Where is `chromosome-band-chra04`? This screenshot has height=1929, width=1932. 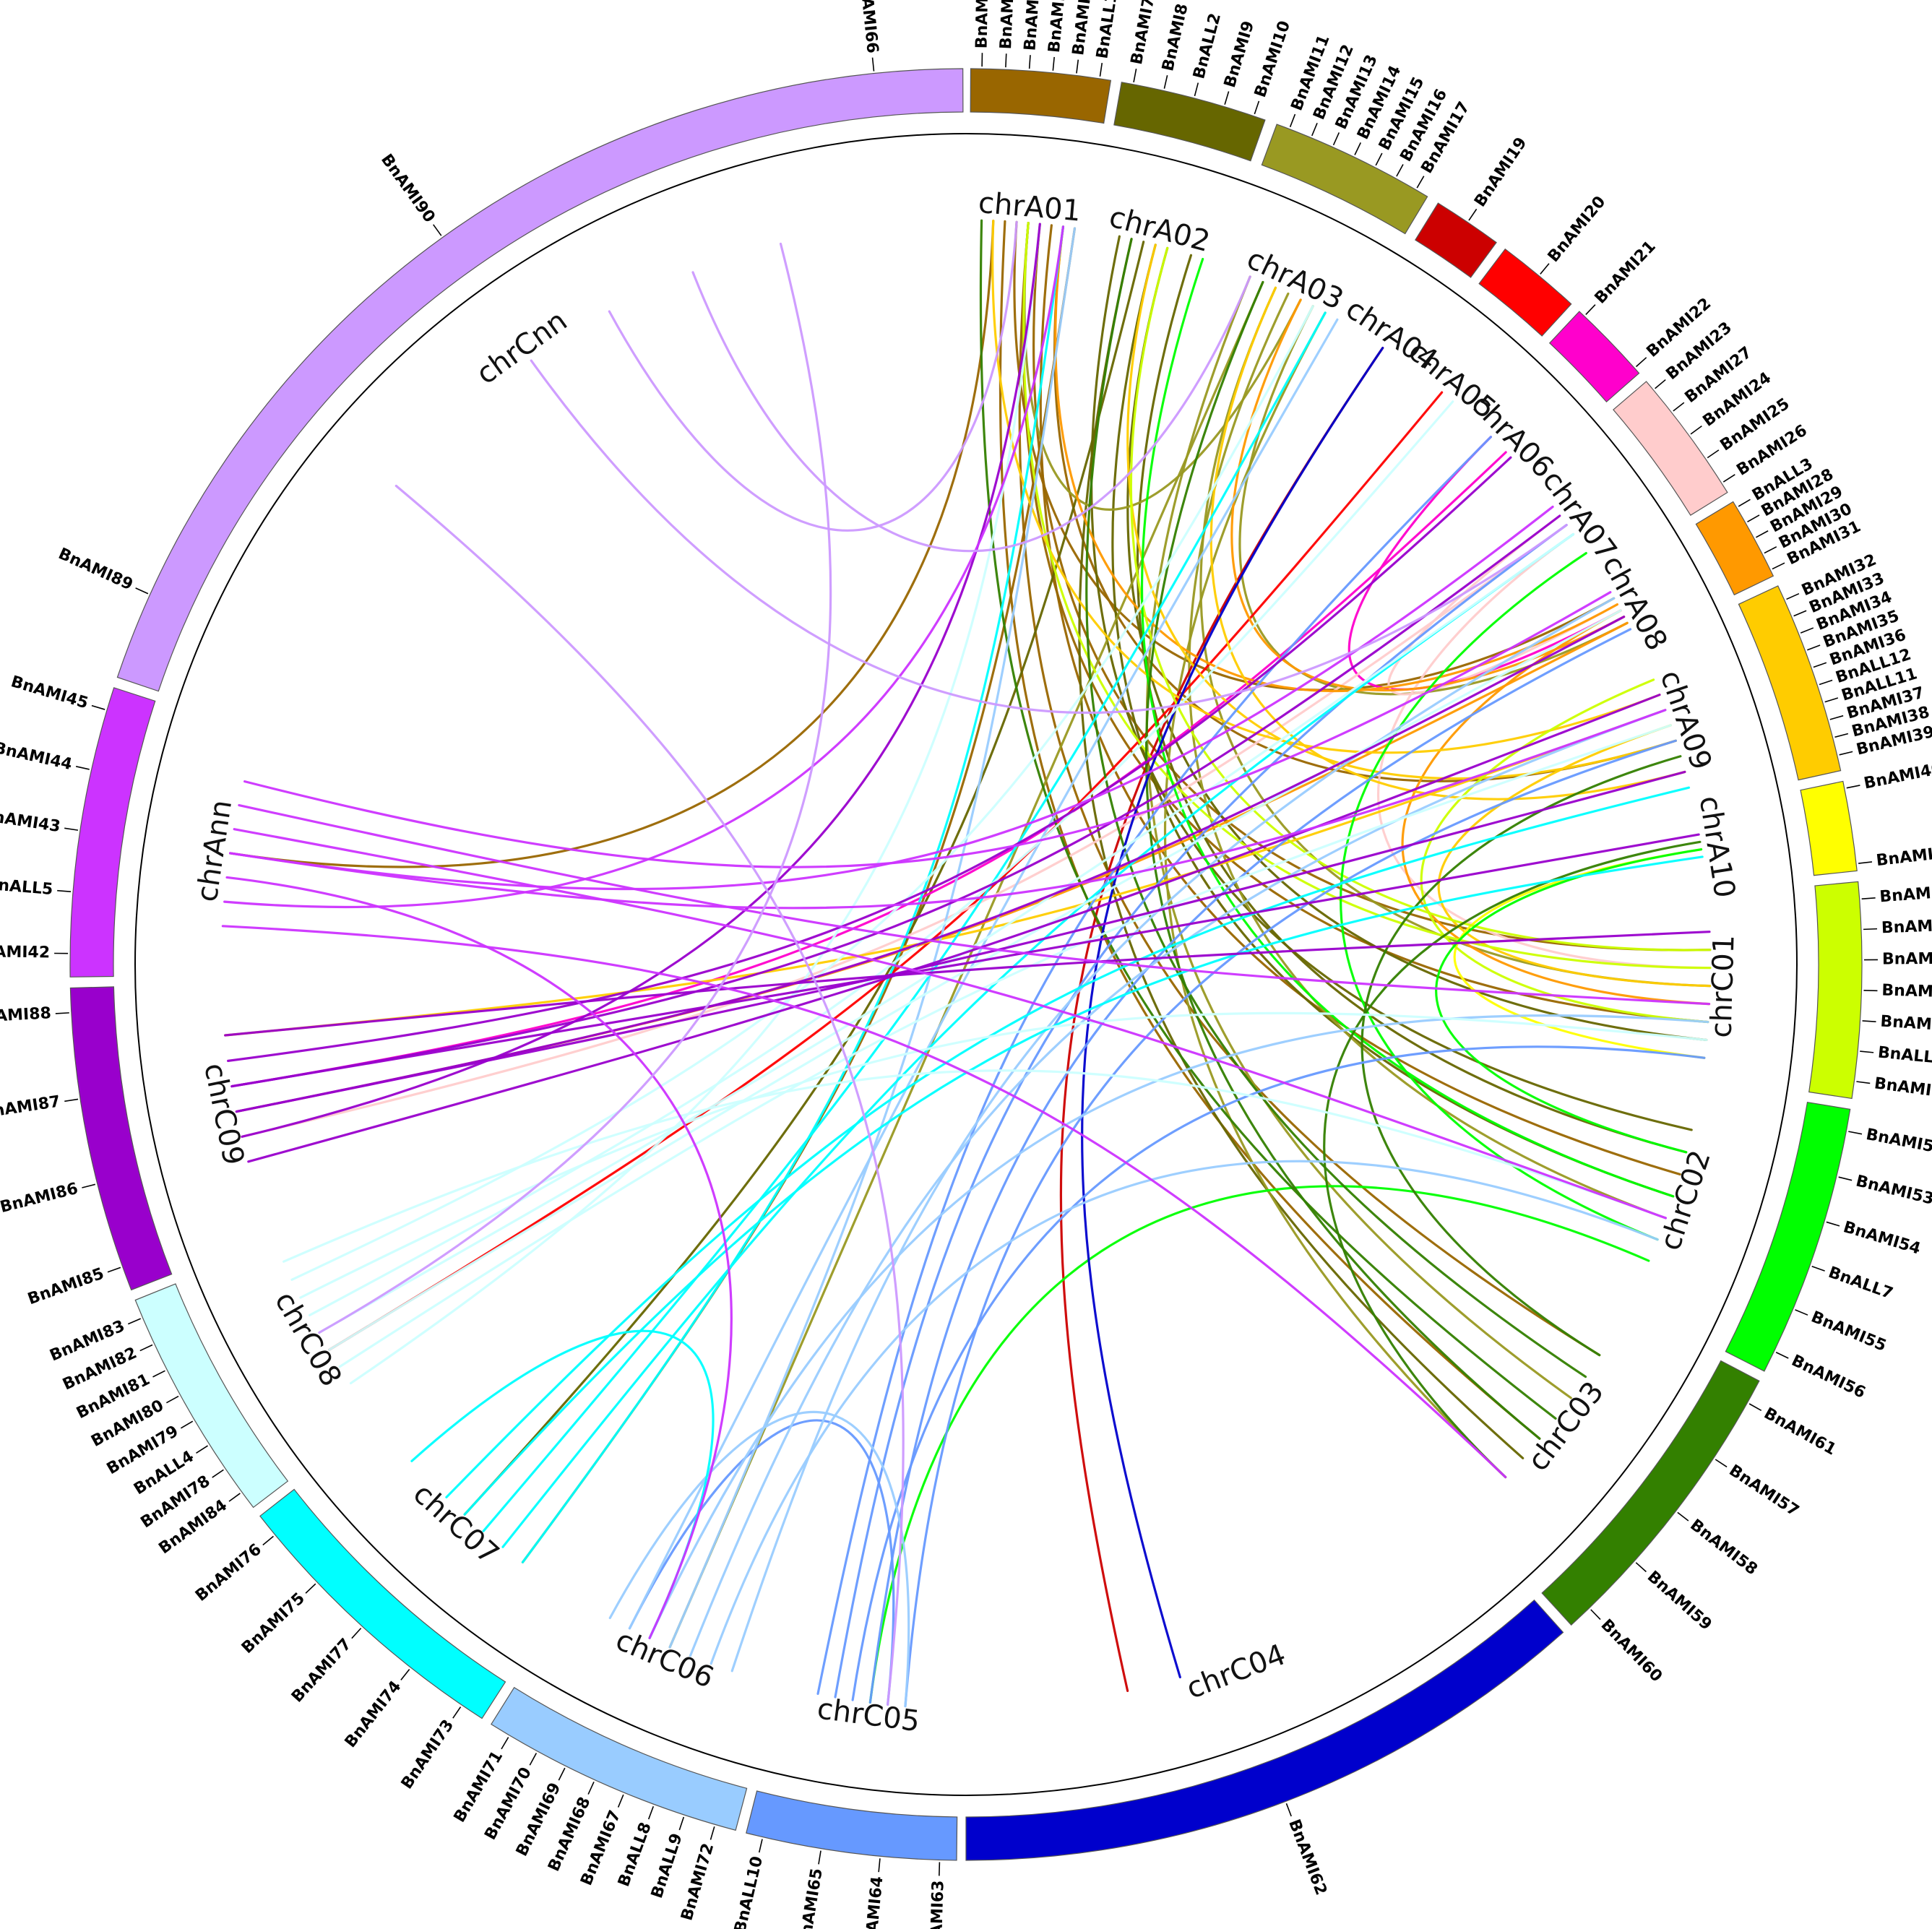 chromosome-band-chra04 is located at coordinates (1455, 240).